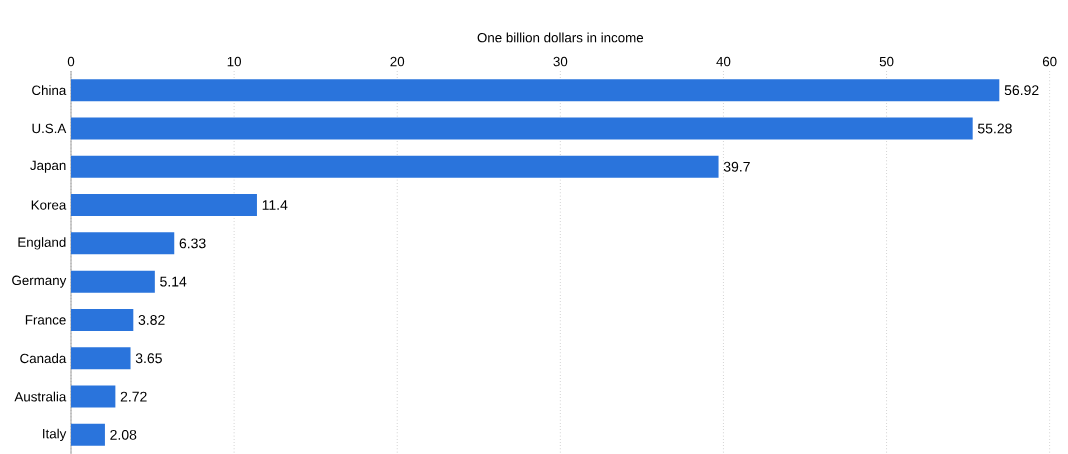 Image resolution: width=1068 pixels, height=454 pixels. Describe the element at coordinates (886, 61) in the screenshot. I see `x-tick-label: 50` at that location.